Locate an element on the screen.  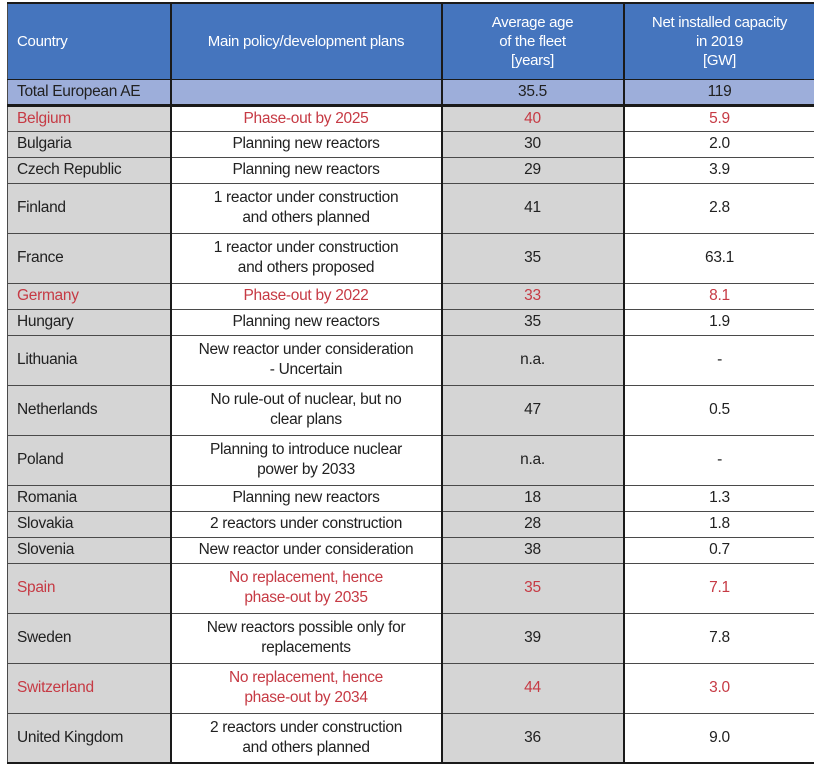
cell-policy: New reactor under consideration is located at coordinates (305, 550).